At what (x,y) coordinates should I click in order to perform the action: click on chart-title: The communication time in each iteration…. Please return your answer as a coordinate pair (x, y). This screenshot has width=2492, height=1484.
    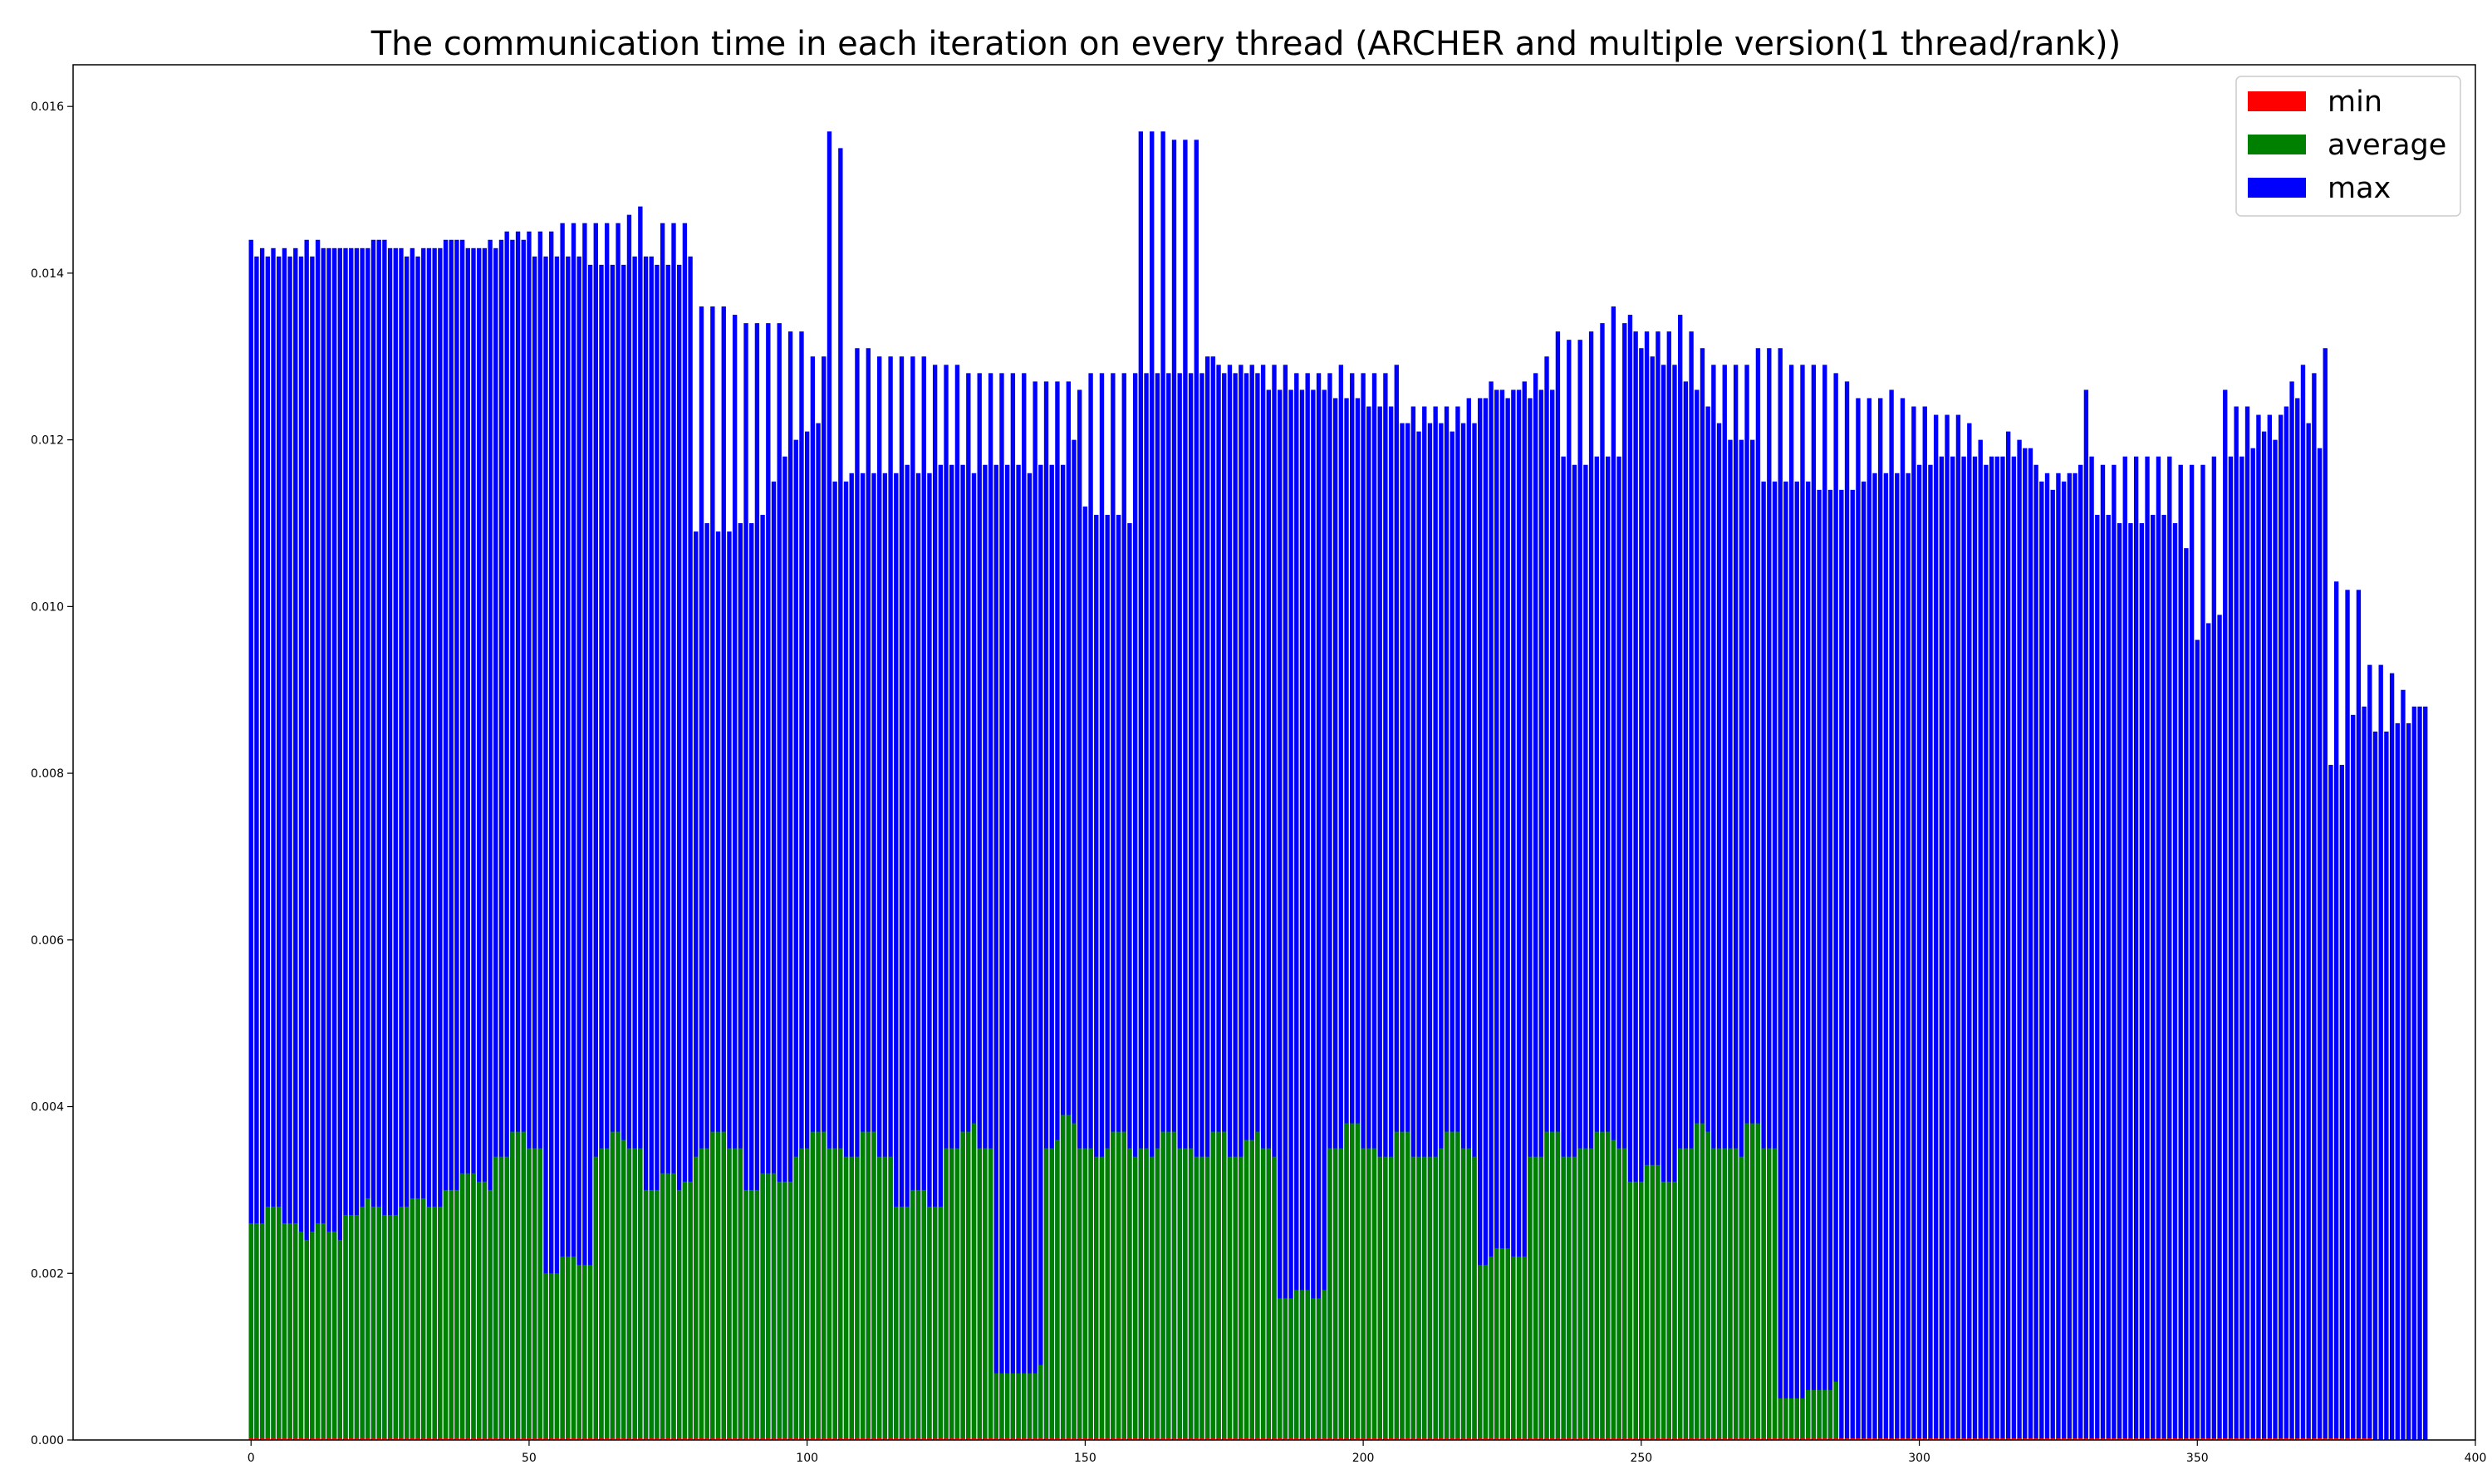
    Looking at the image, I should click on (1246, 44).